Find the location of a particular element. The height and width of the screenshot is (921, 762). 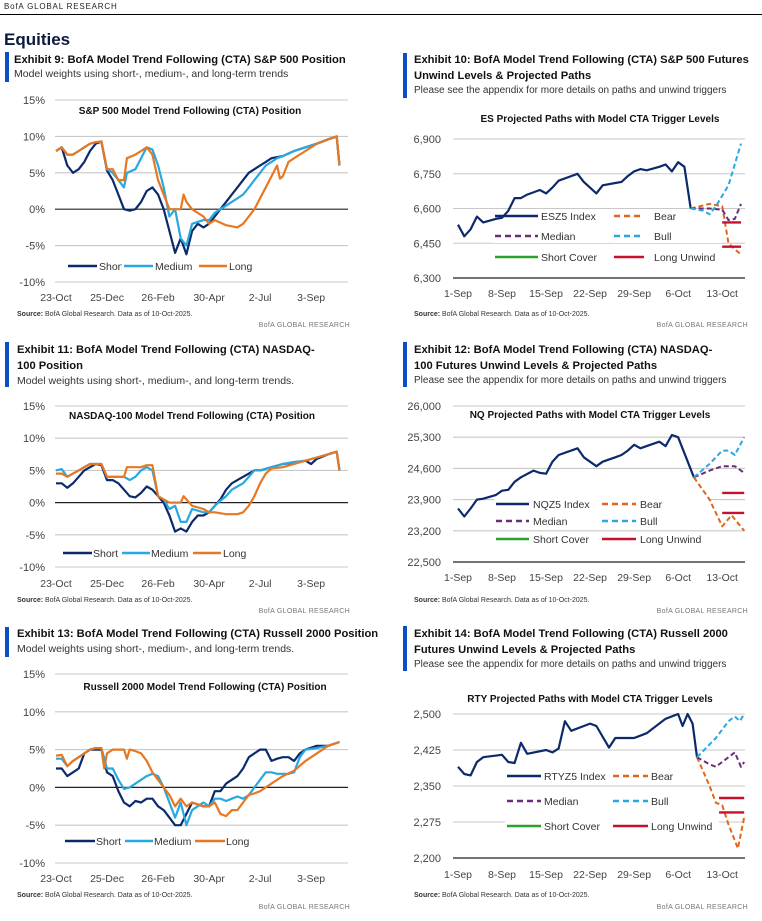

series-line-rtyz5-index is located at coordinates (578, 744).